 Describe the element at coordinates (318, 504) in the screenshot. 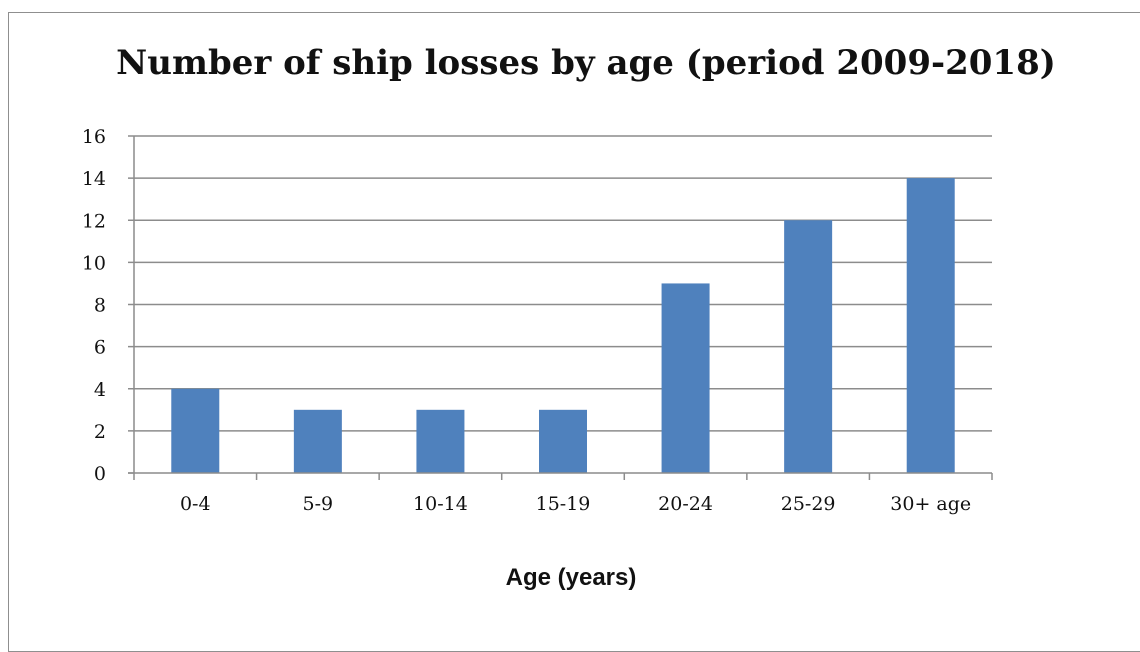

I see `x-tick-label: 5-9` at that location.